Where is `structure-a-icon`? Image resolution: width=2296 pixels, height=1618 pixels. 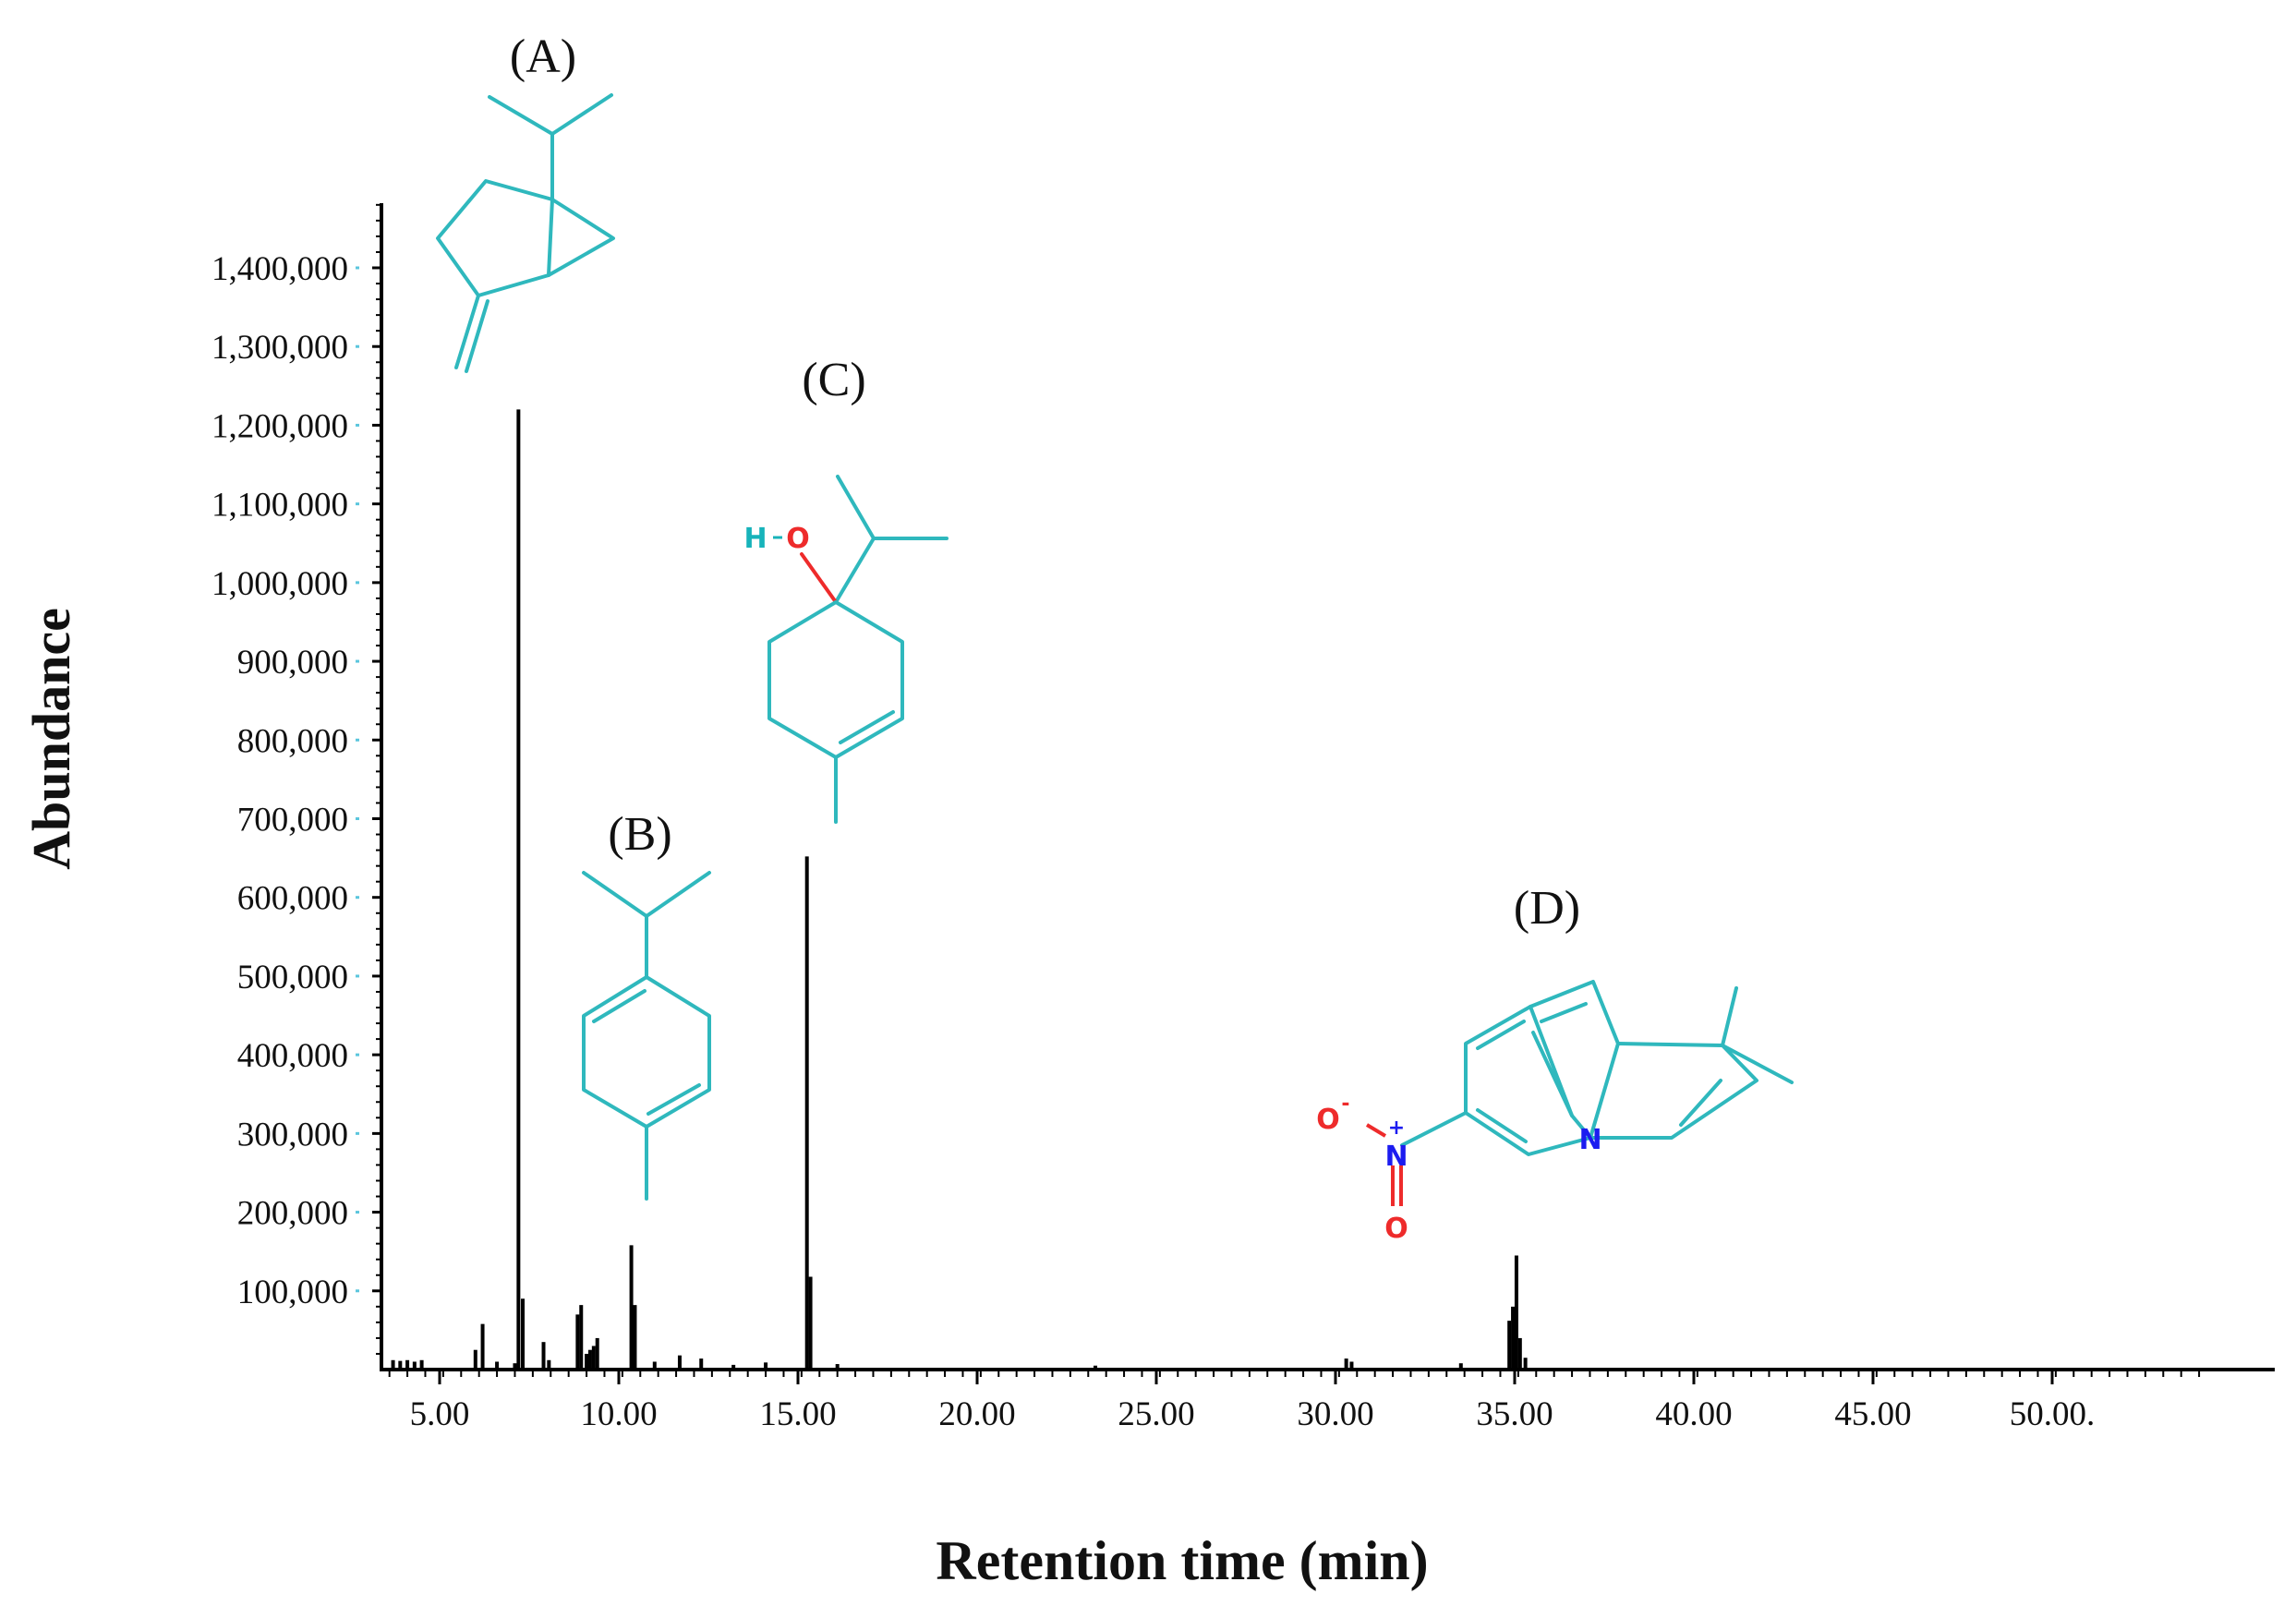
structure-a-icon is located at coordinates (526, 233).